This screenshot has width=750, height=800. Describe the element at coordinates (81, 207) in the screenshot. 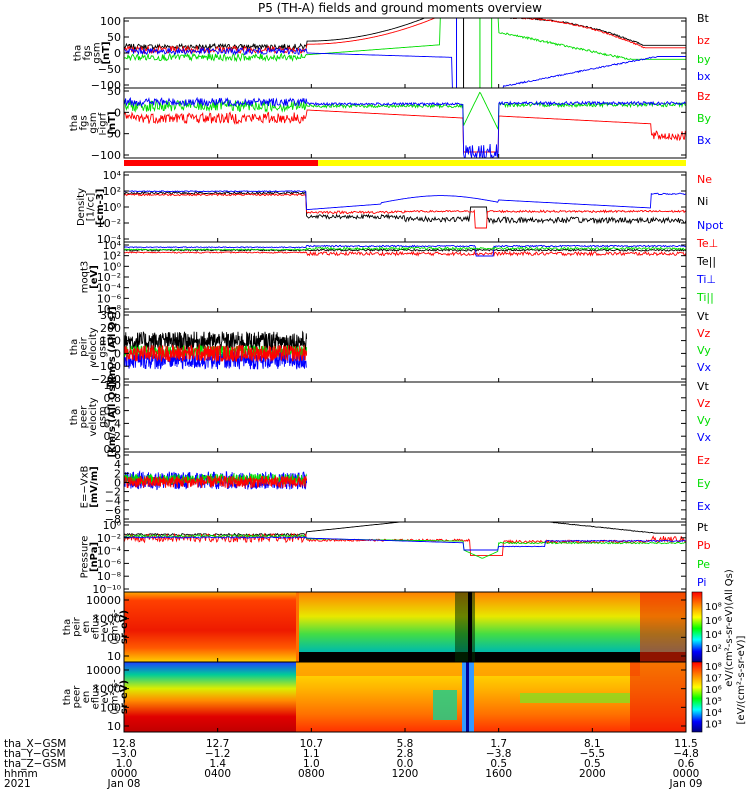

I see `ylabel-line: Density` at that location.